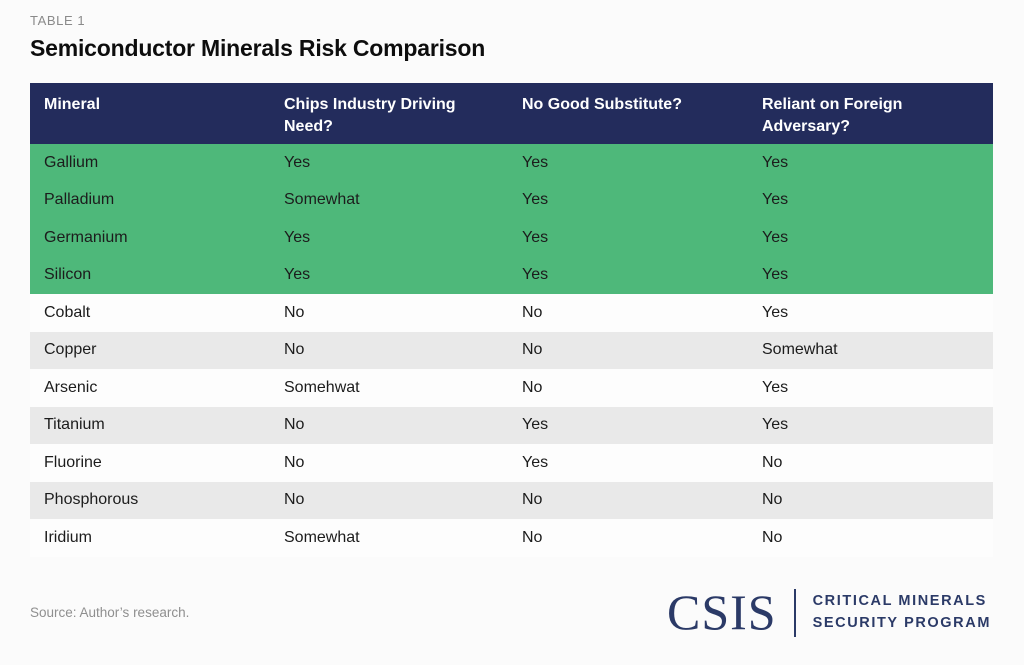 The image size is (1024, 665). Describe the element at coordinates (150, 275) in the screenshot. I see `cell-mineral: Silicon` at that location.